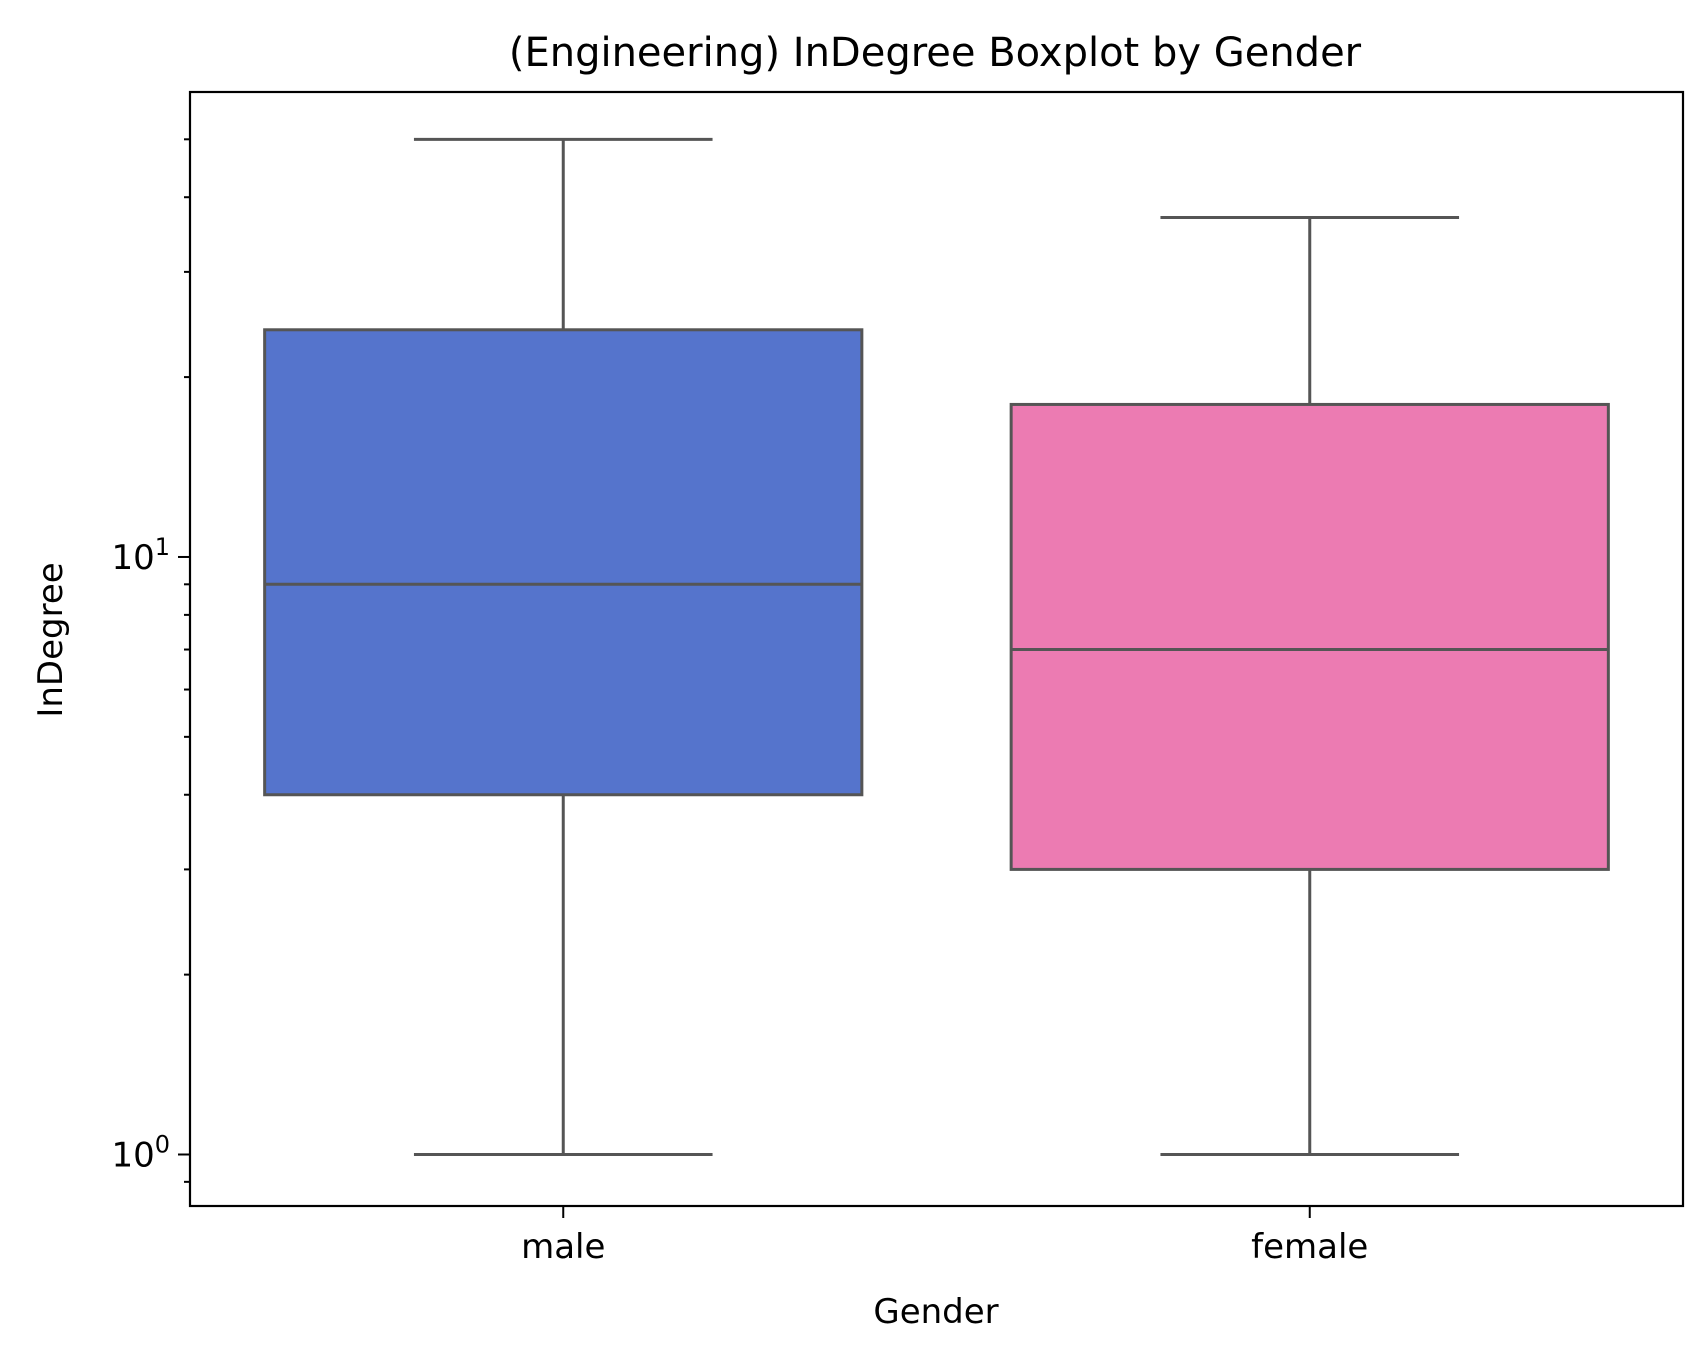 The height and width of the screenshot is (1357, 1705). Describe the element at coordinates (935, 1312) in the screenshot. I see `x-axis-label: Gender` at that location.